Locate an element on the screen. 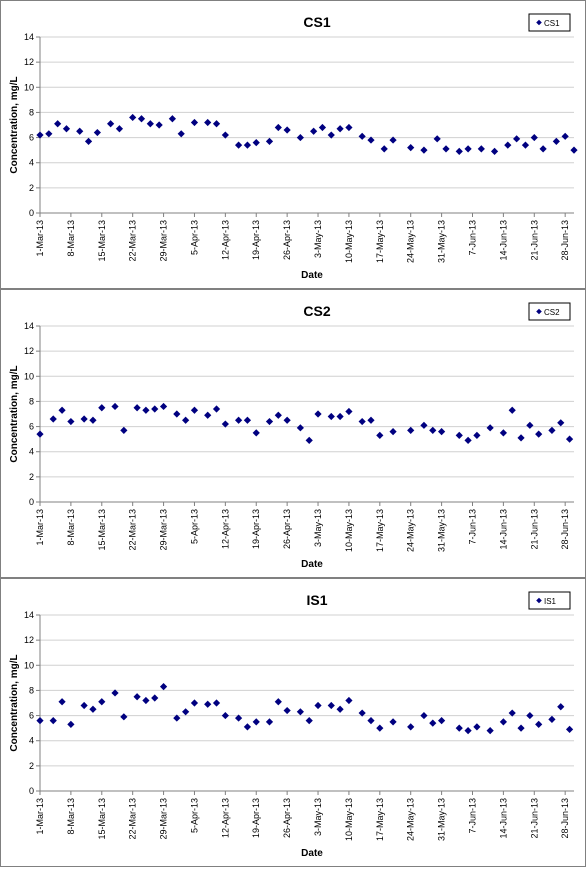 This screenshot has height=872, width=587. x-tick-label: 10-May-13 is located at coordinates (349, 530).